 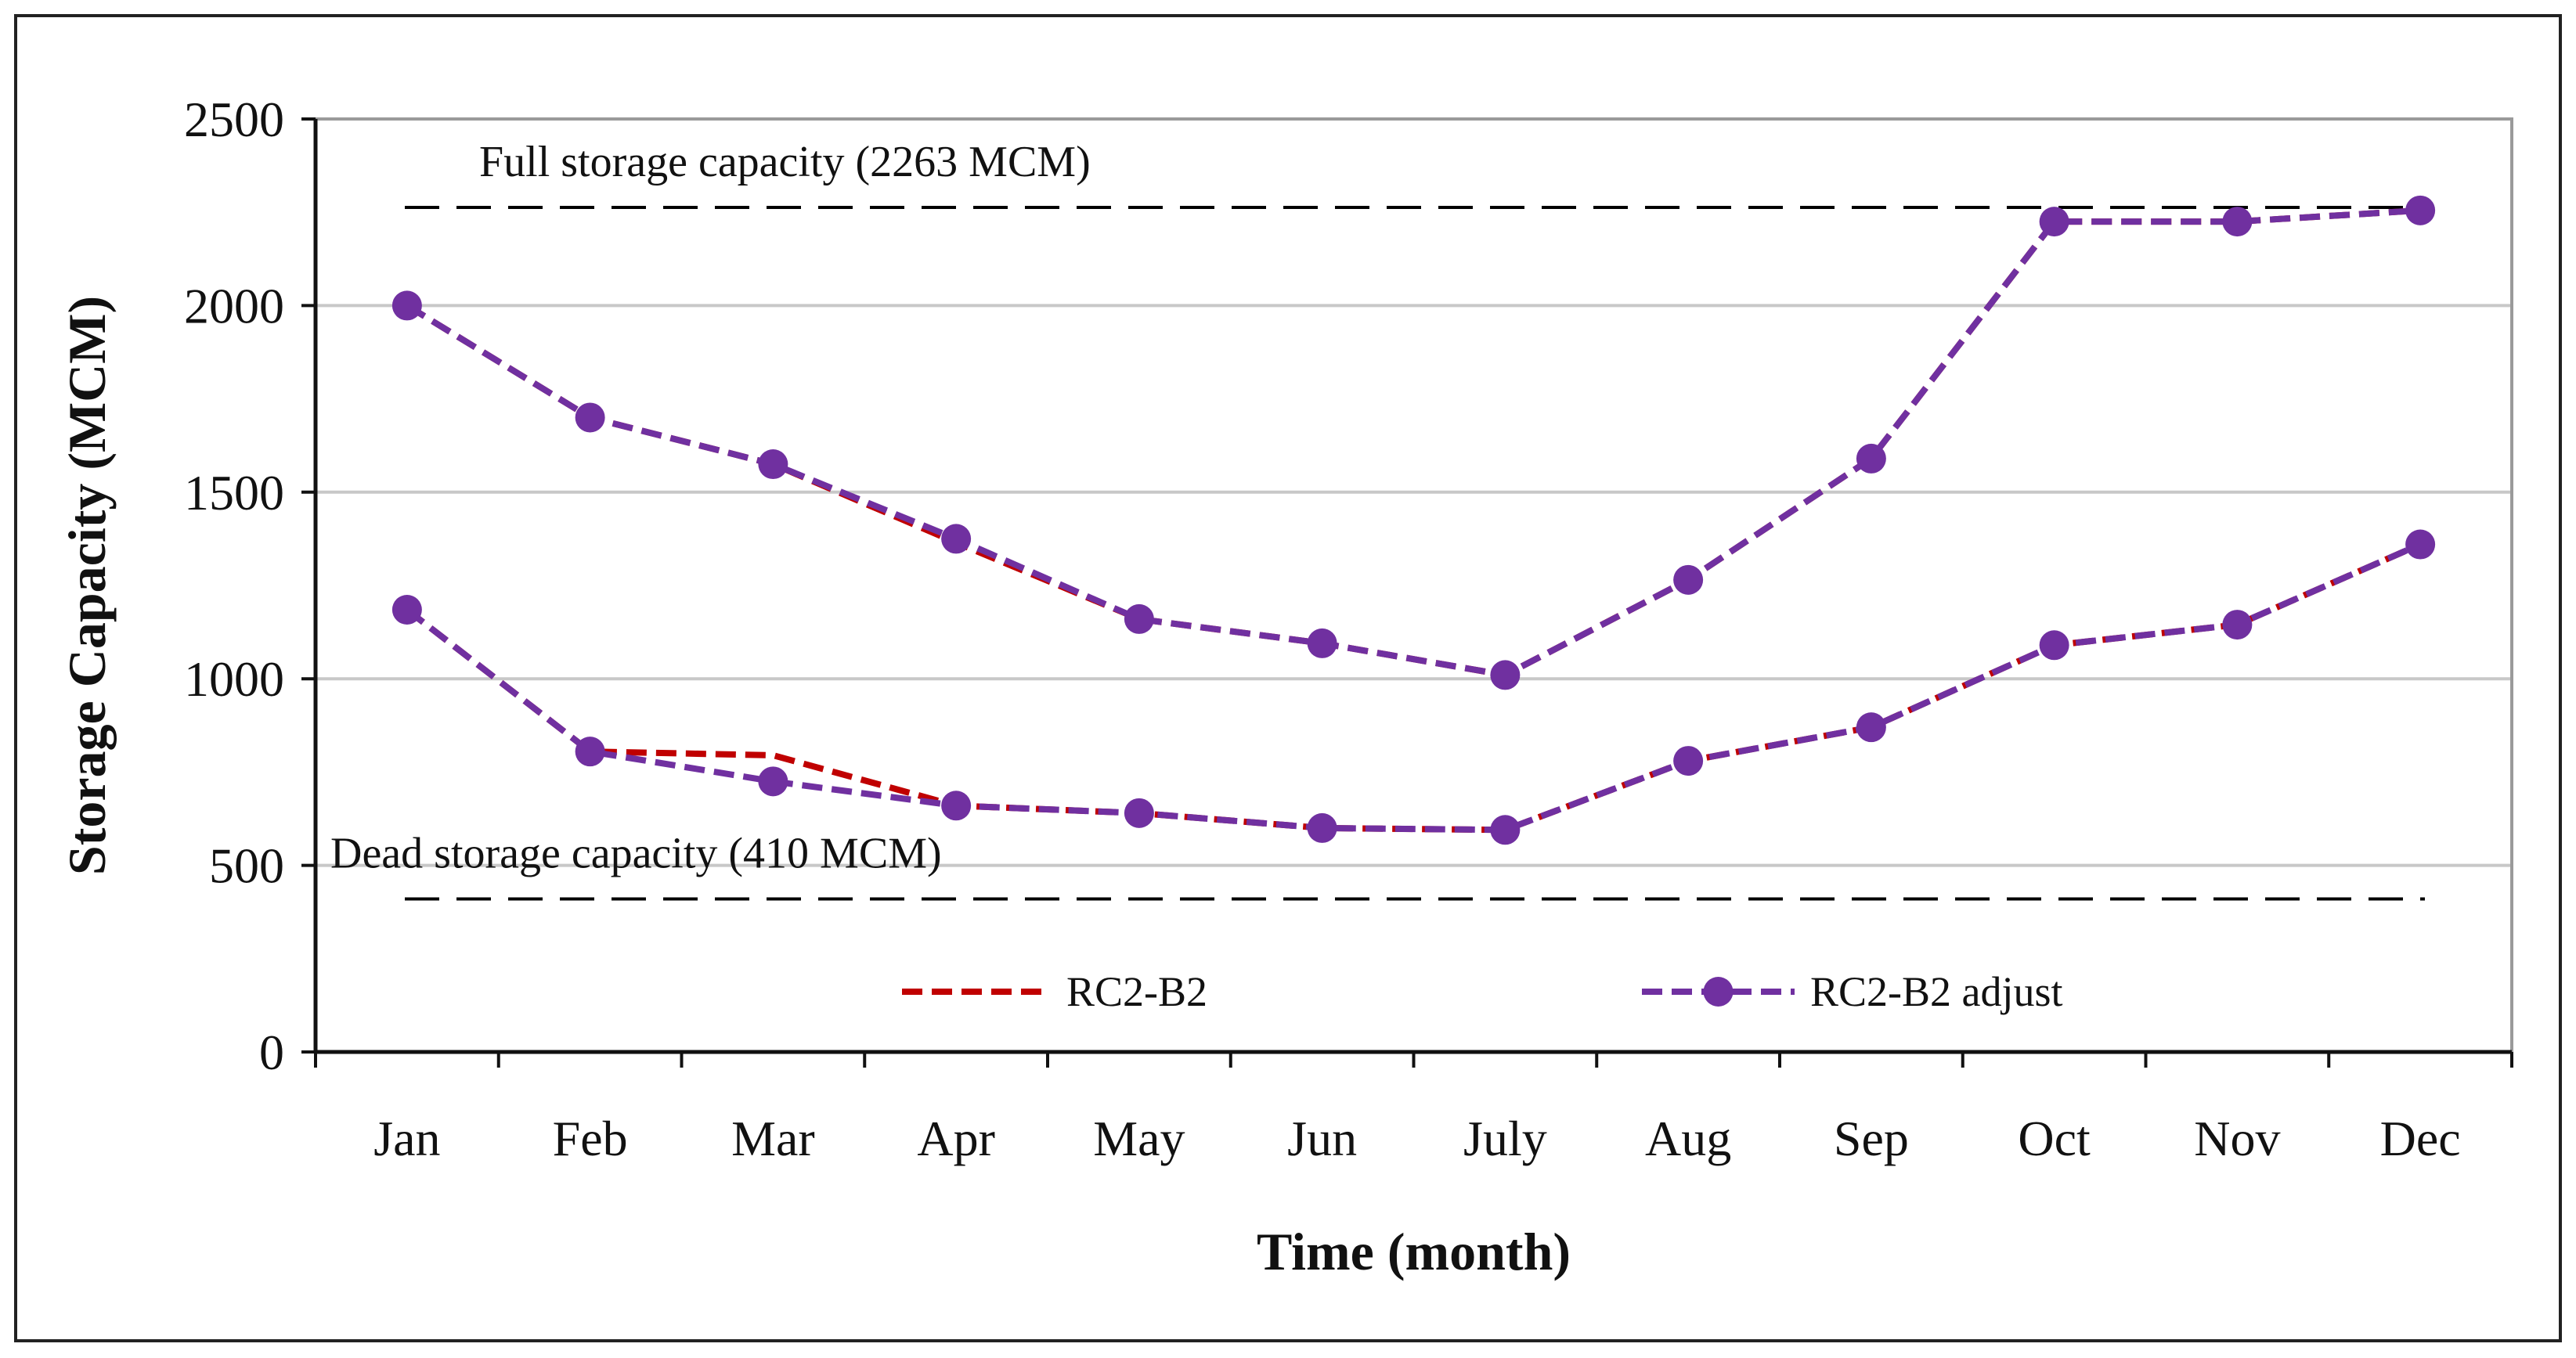 What do you see at coordinates (246, 866) in the screenshot?
I see `y-tick-label: 500` at bounding box center [246, 866].